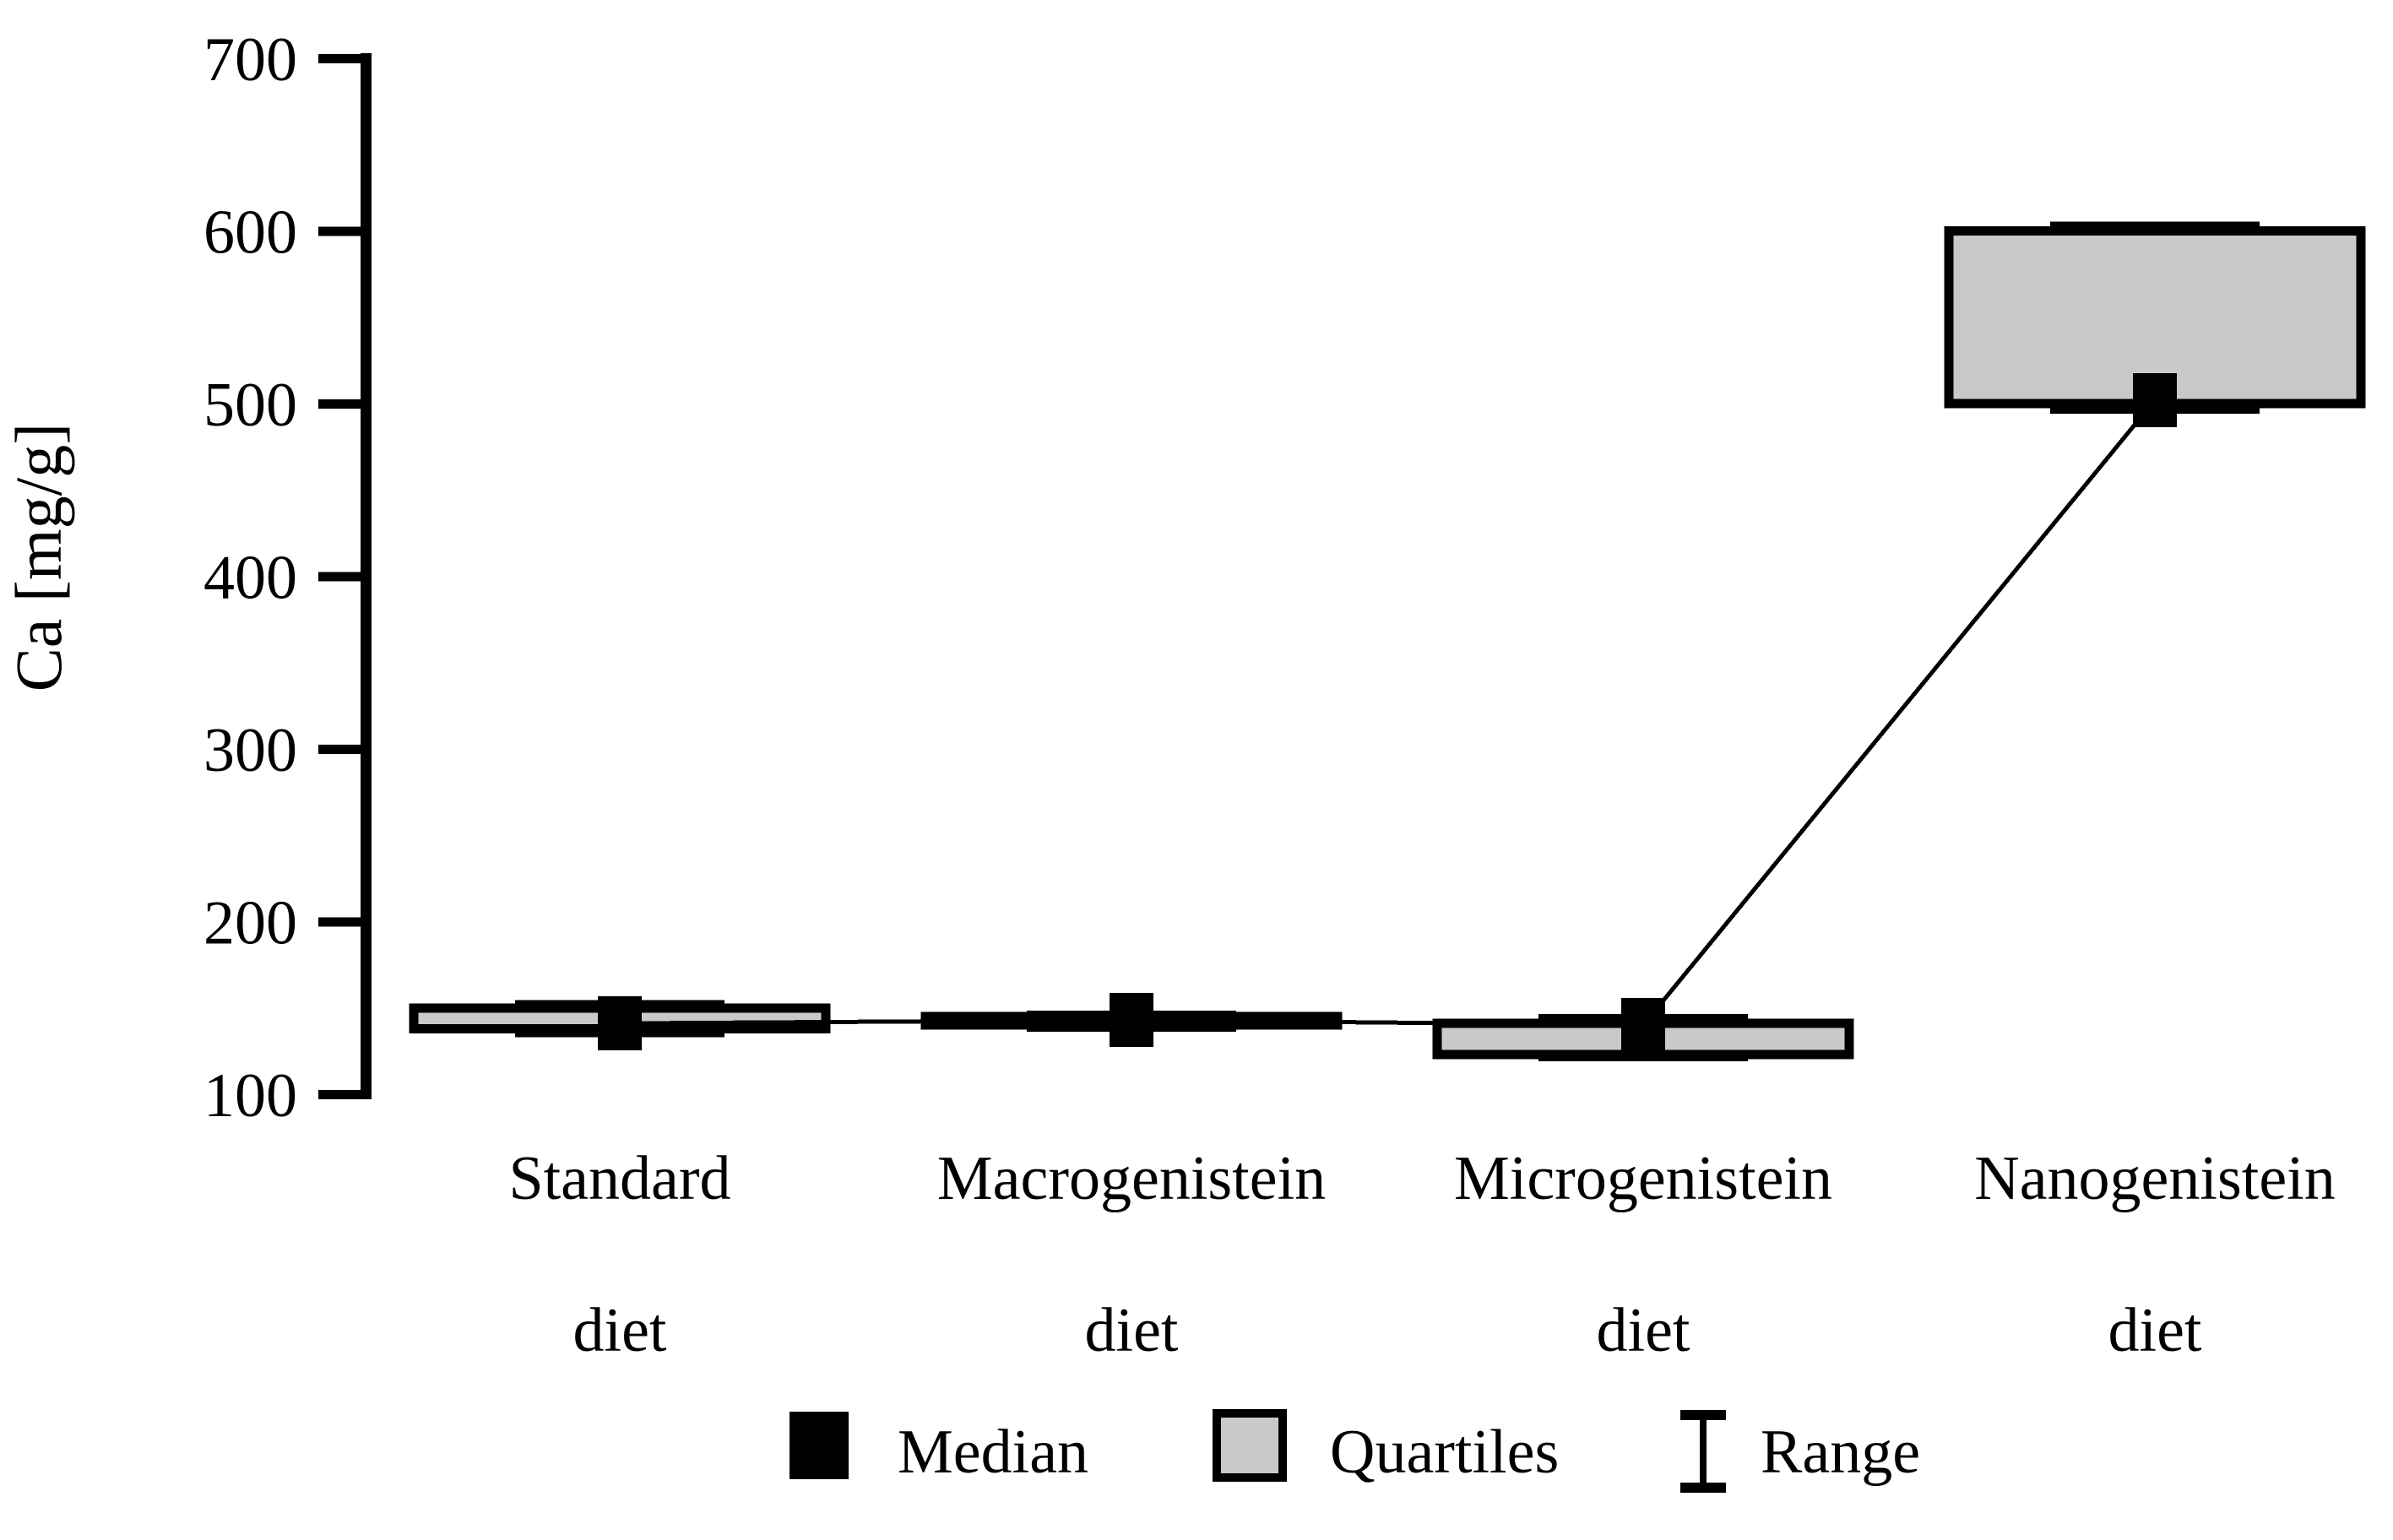 This screenshot has width=2393, height=1540. I want to click on y-axis-line, so click(367, 576).